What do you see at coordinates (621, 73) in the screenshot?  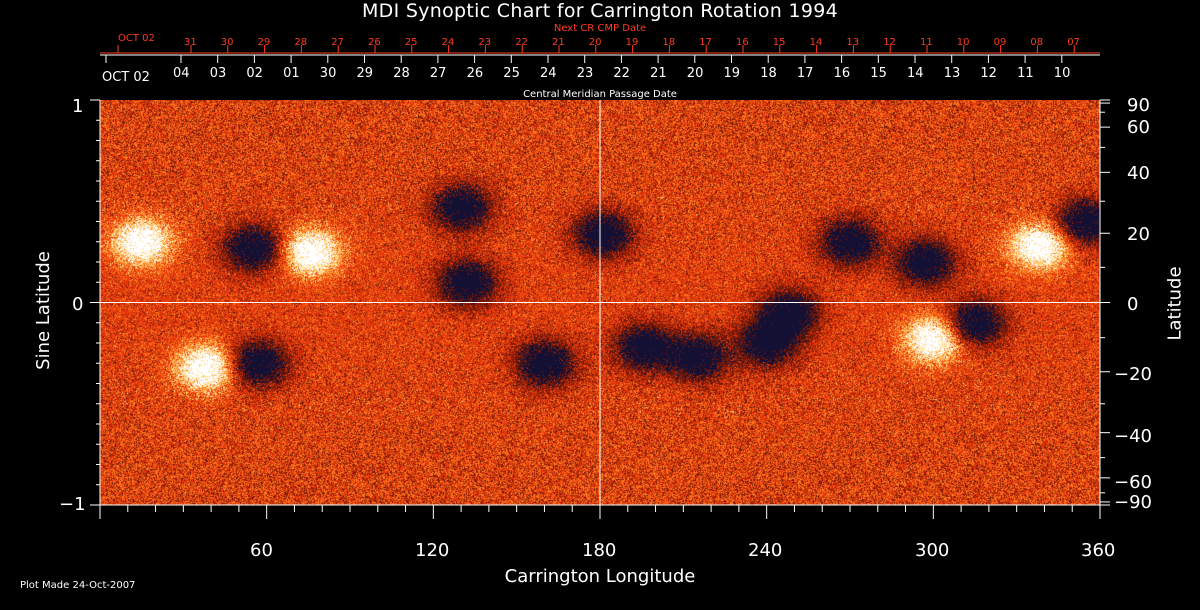 I see `cmp-tick-label: 22` at bounding box center [621, 73].